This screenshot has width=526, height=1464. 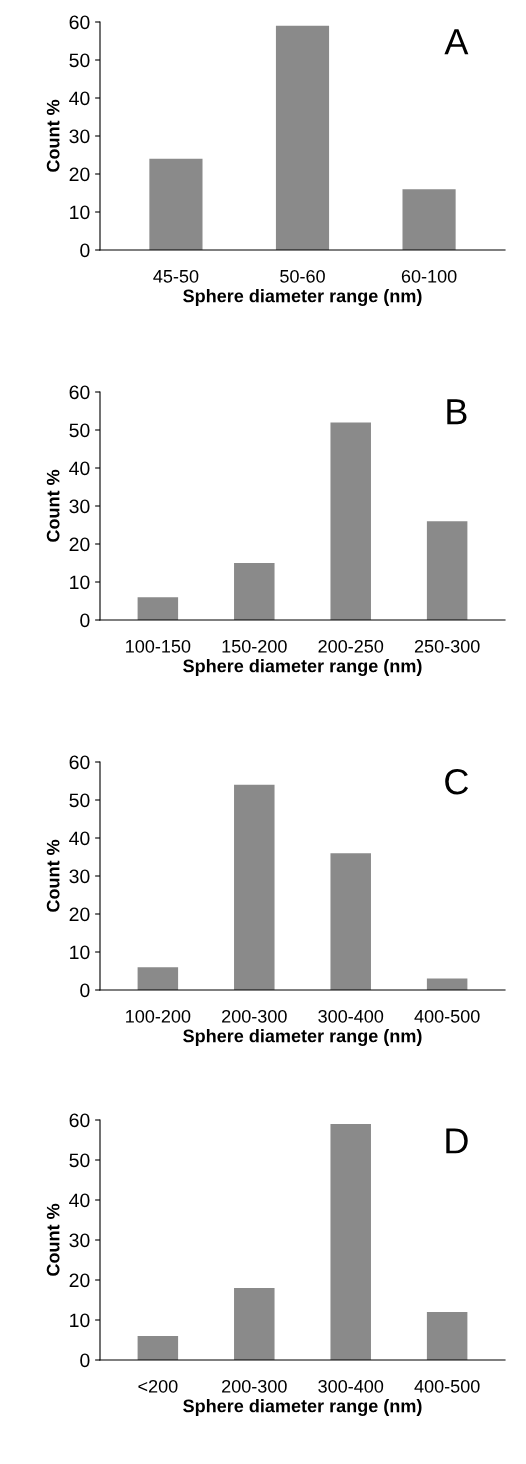 I want to click on annotation: D, so click(x=457, y=1141).